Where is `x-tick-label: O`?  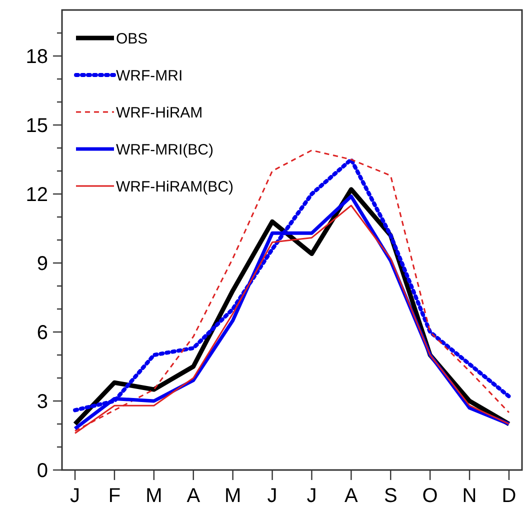
x-tick-label: O is located at coordinates (430, 496).